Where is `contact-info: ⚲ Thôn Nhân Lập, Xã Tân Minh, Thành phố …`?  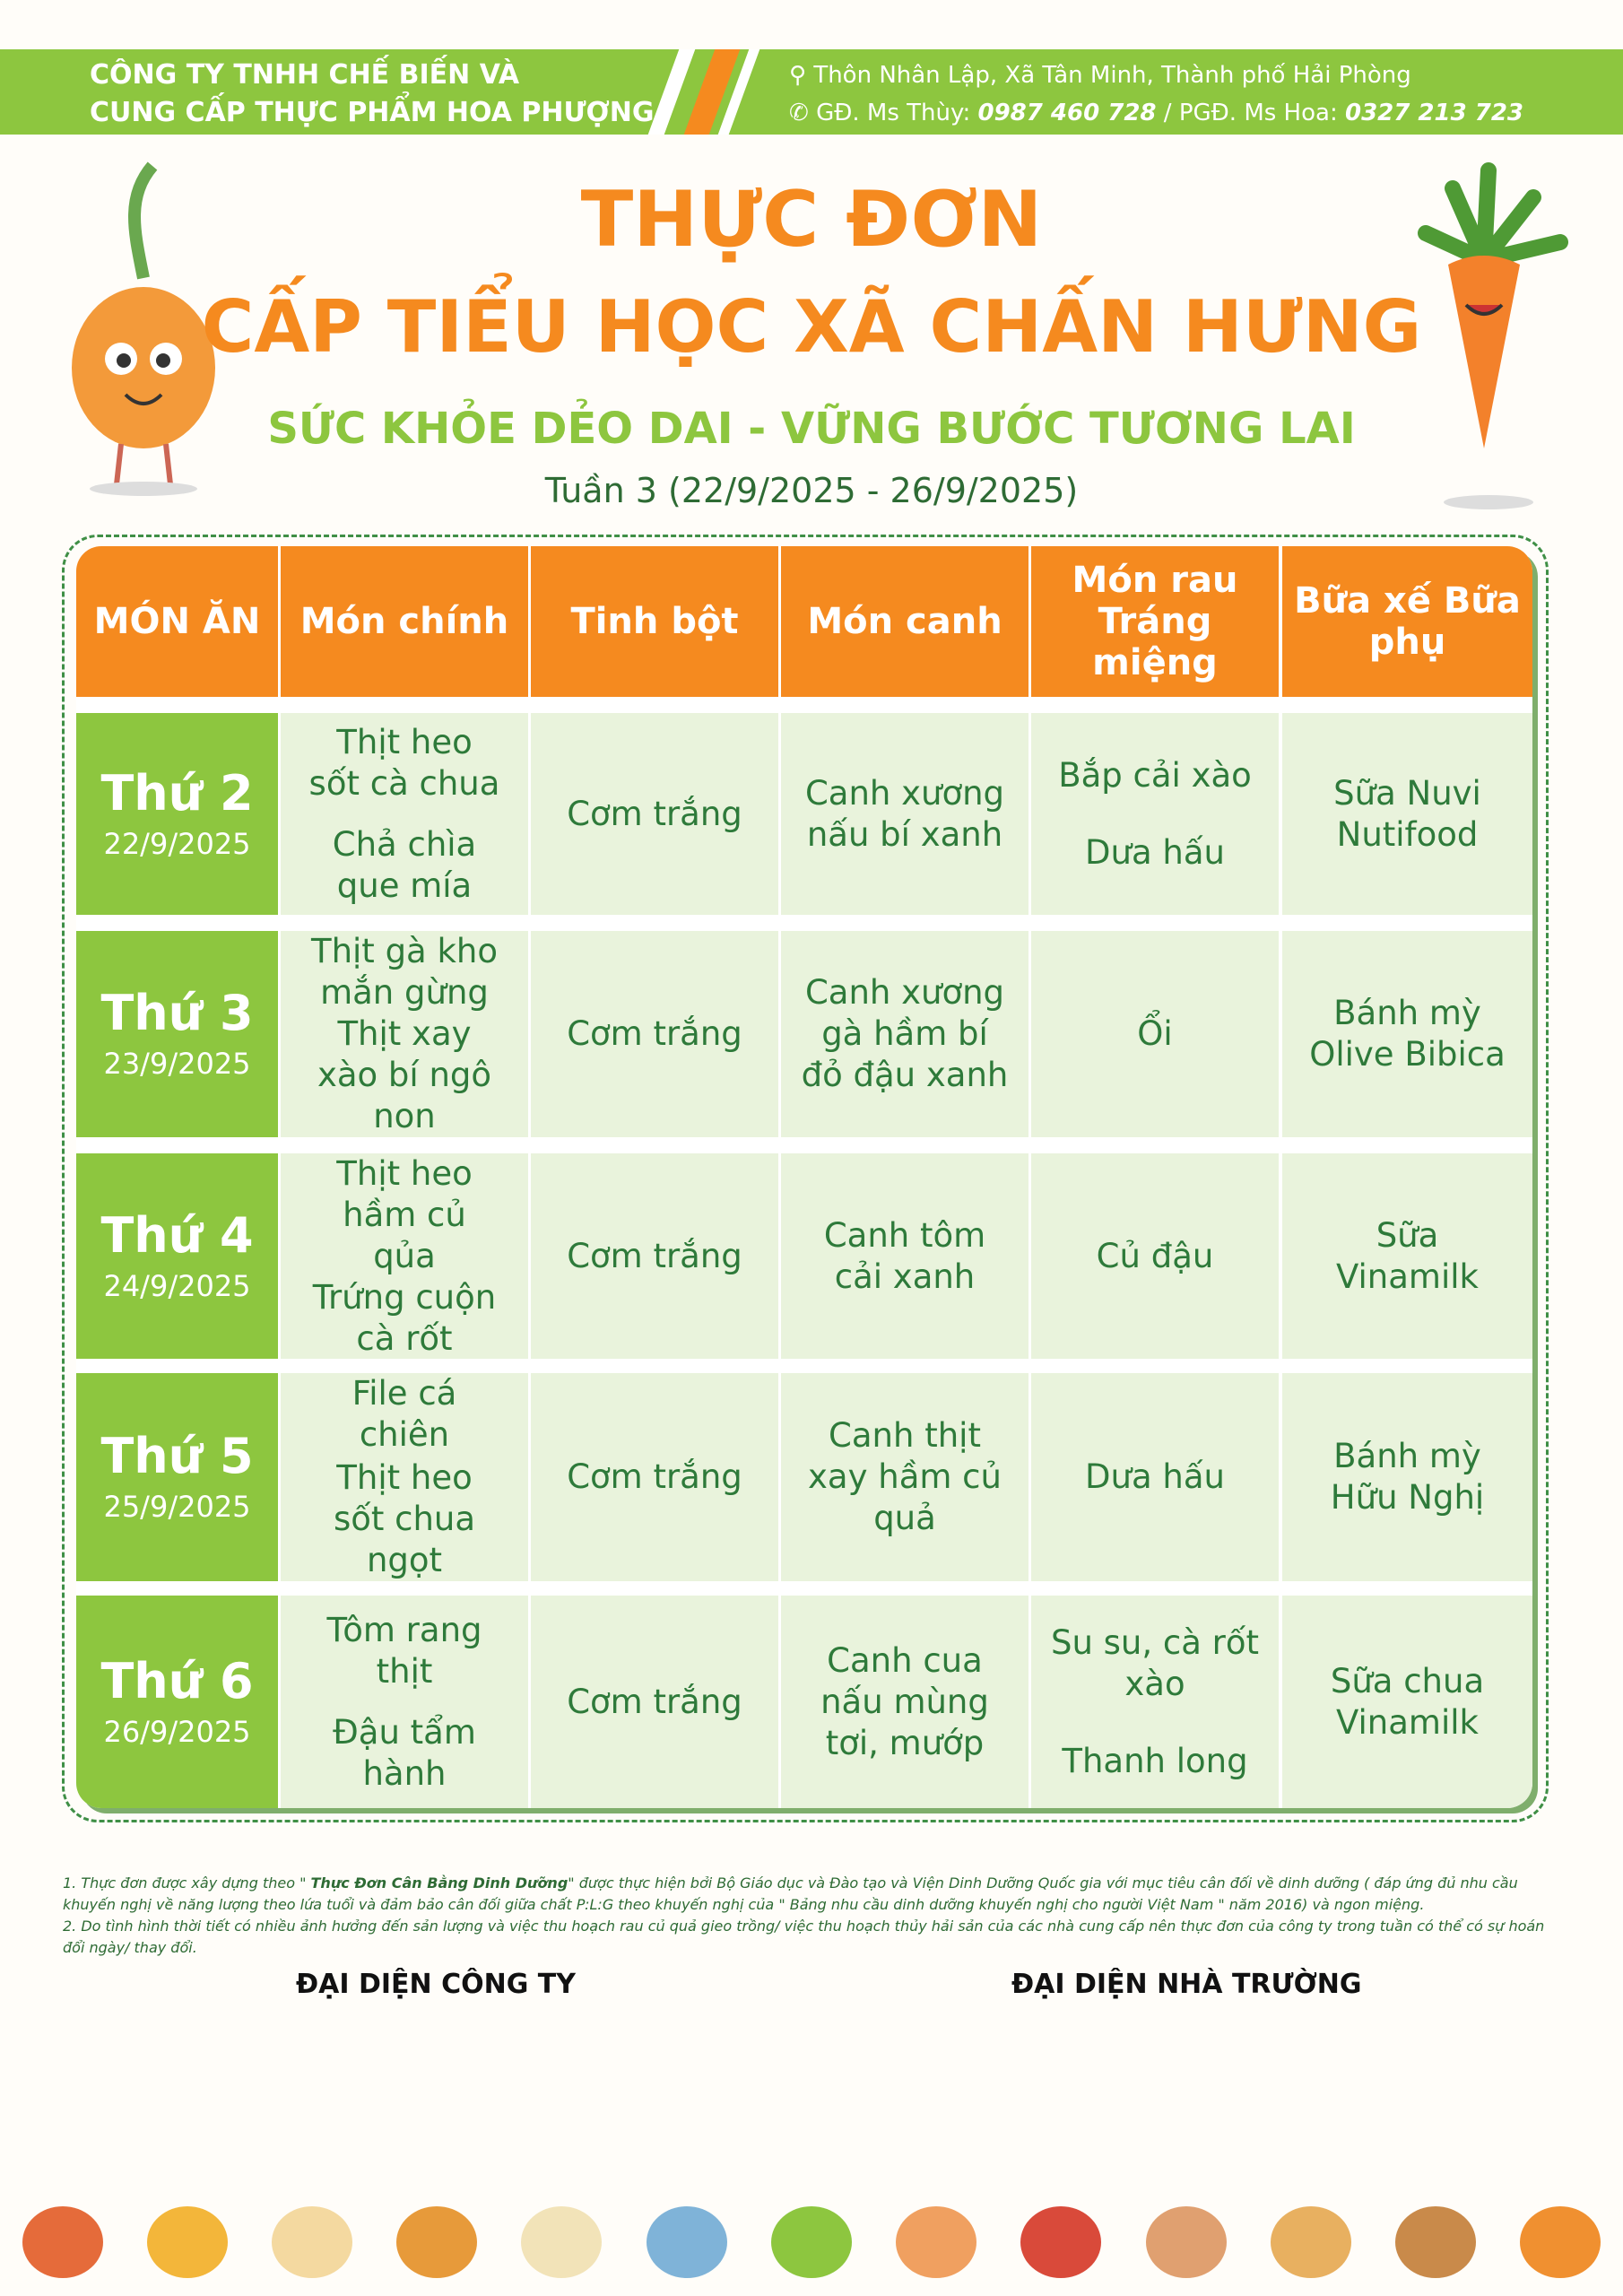 contact-info: ⚲ Thôn Nhân Lập, Xã Tân Minh, Thành phố … is located at coordinates (1156, 94).